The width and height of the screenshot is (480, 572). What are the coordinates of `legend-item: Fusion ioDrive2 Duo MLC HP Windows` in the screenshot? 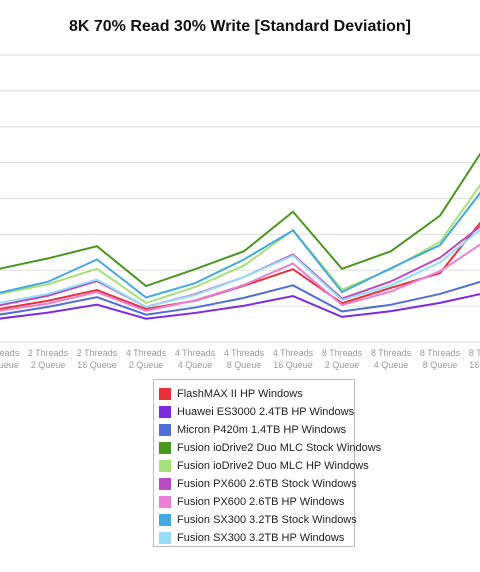 It's located at (264, 466).